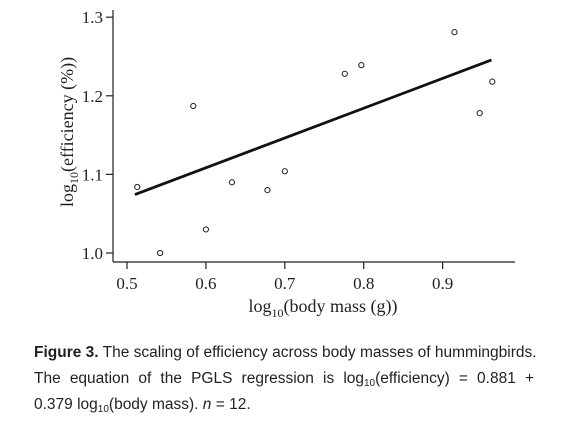 Image resolution: width=562 pixels, height=432 pixels. Describe the element at coordinates (92, 17) in the screenshot. I see `y-tick-label: 1.3` at that location.